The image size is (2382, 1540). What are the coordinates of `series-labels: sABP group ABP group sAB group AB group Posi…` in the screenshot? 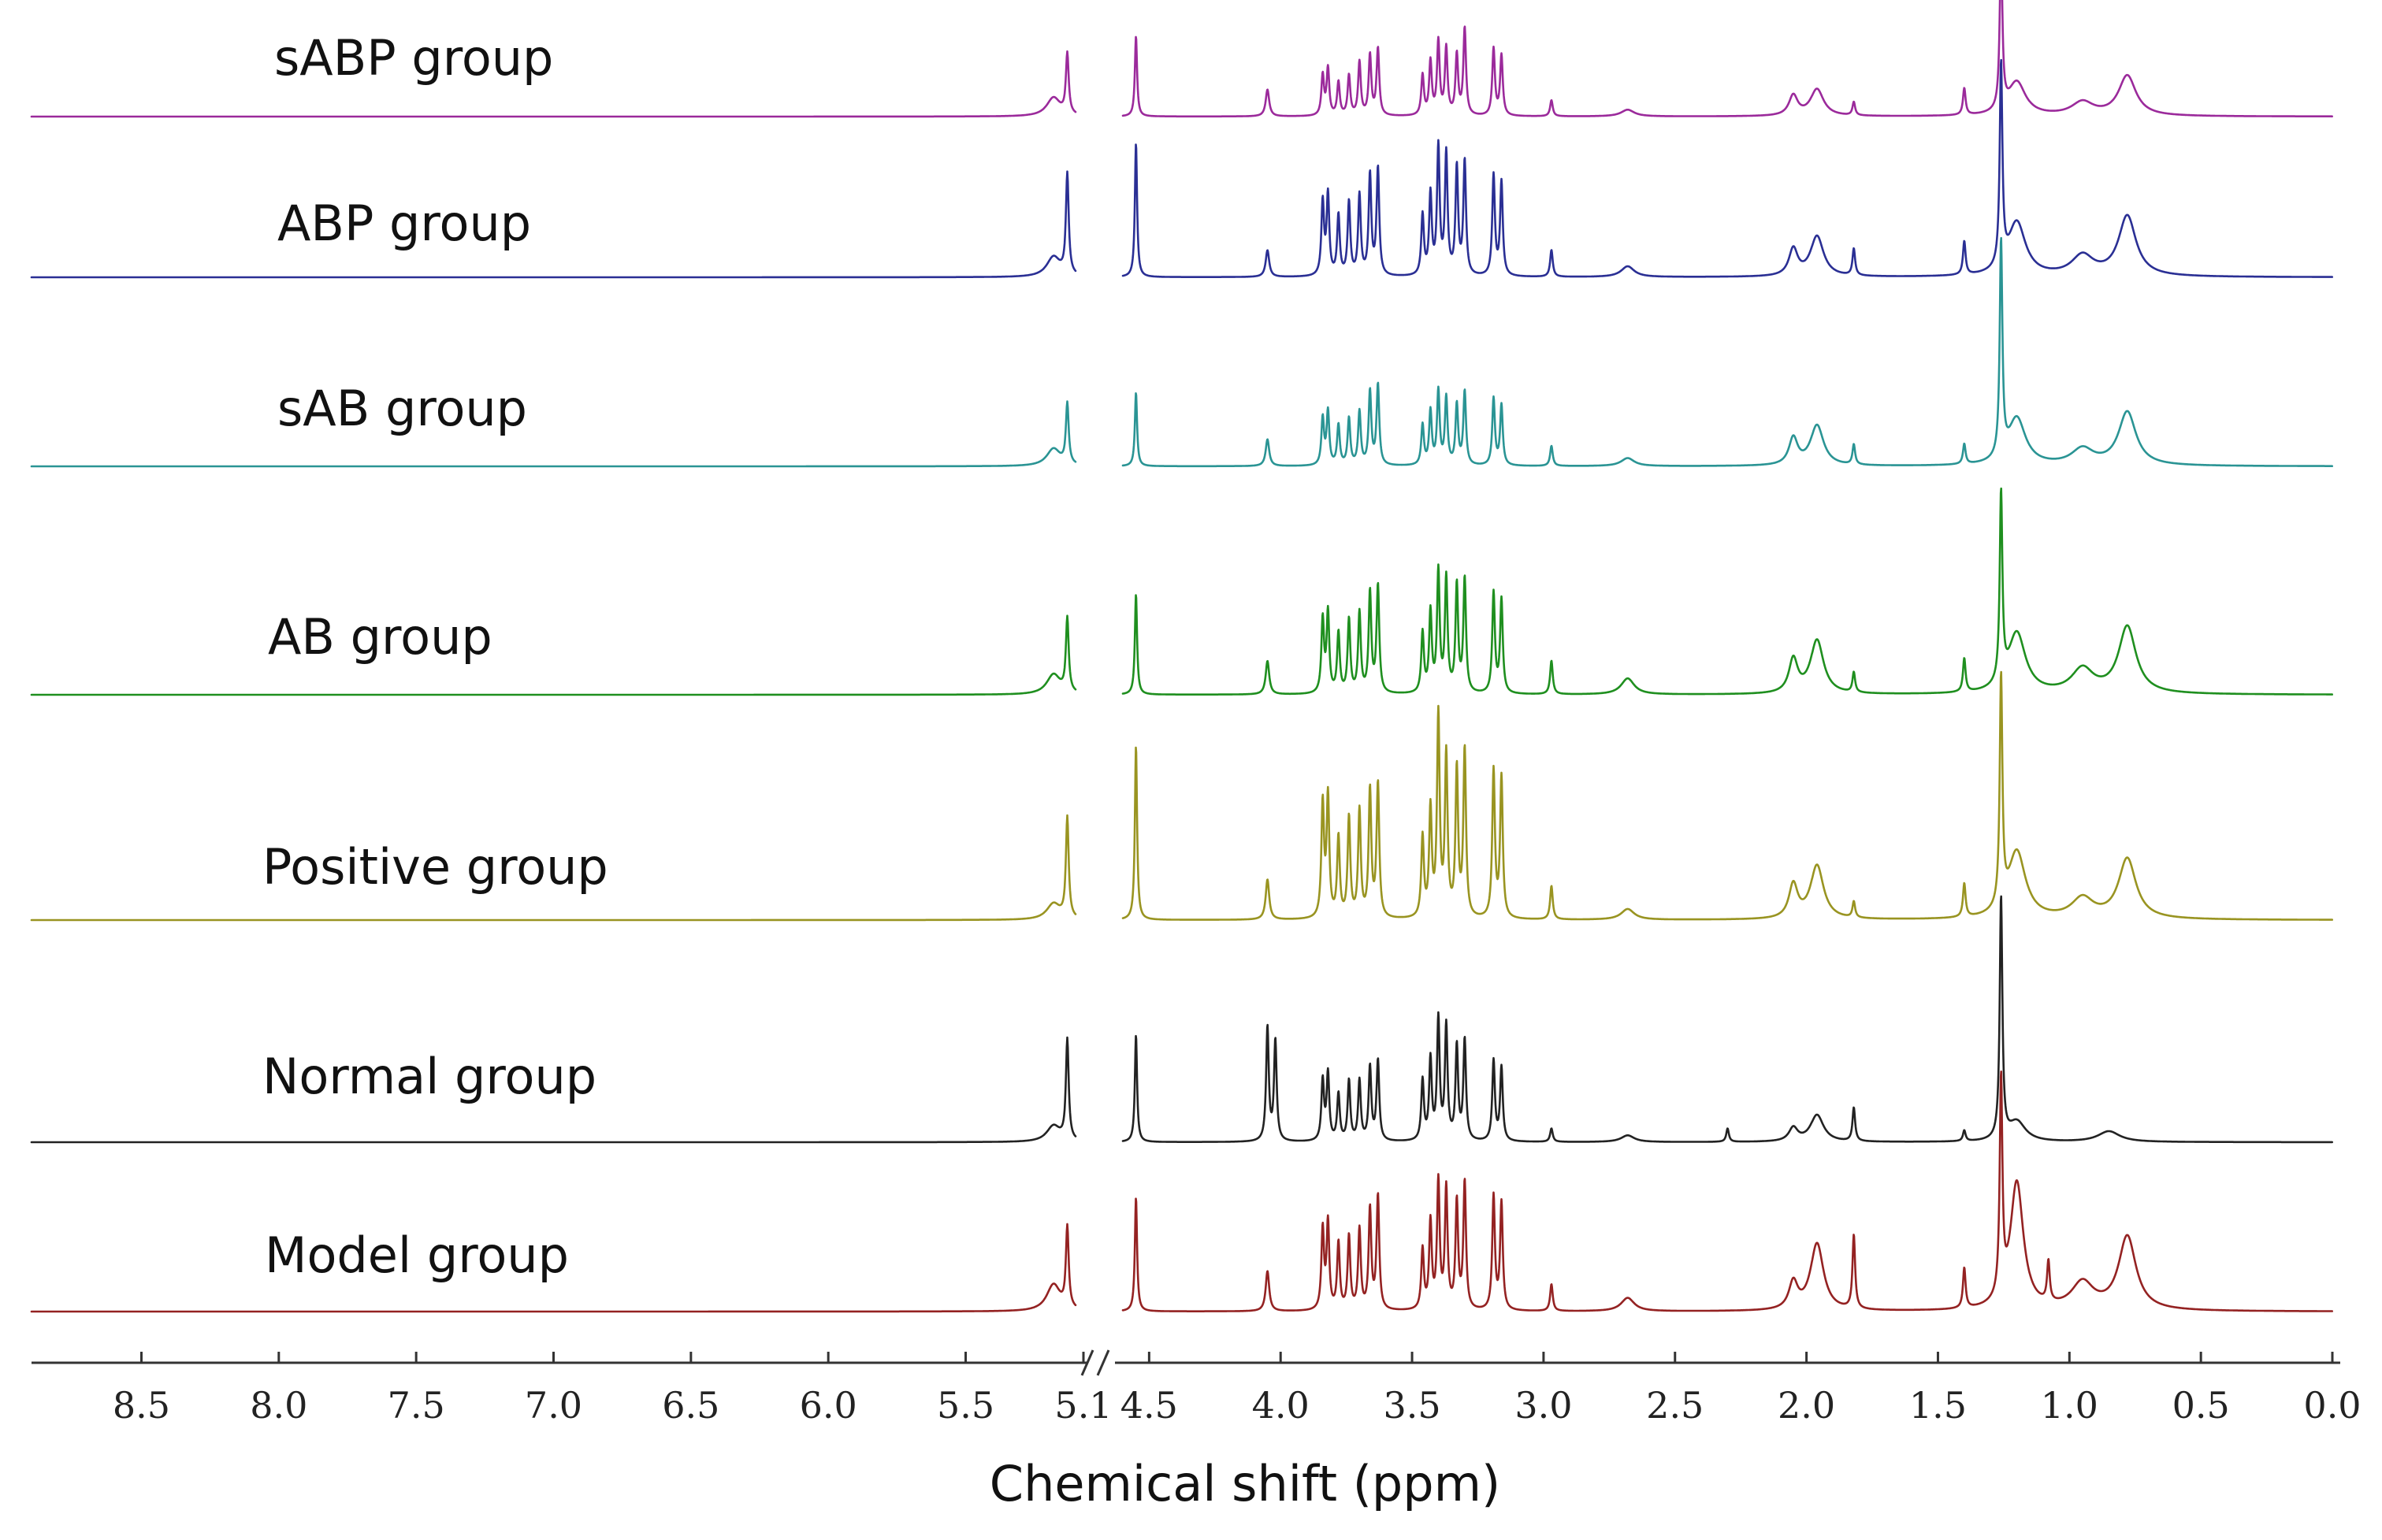 It's located at (435, 656).